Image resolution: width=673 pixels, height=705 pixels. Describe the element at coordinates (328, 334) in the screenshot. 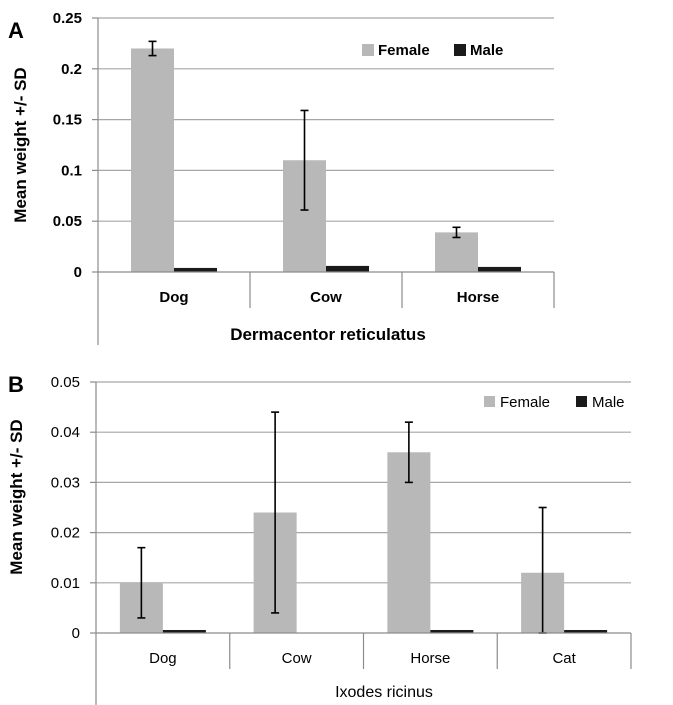

I see `panel-a-x-axis-title: Dermacentor reticulatus` at that location.